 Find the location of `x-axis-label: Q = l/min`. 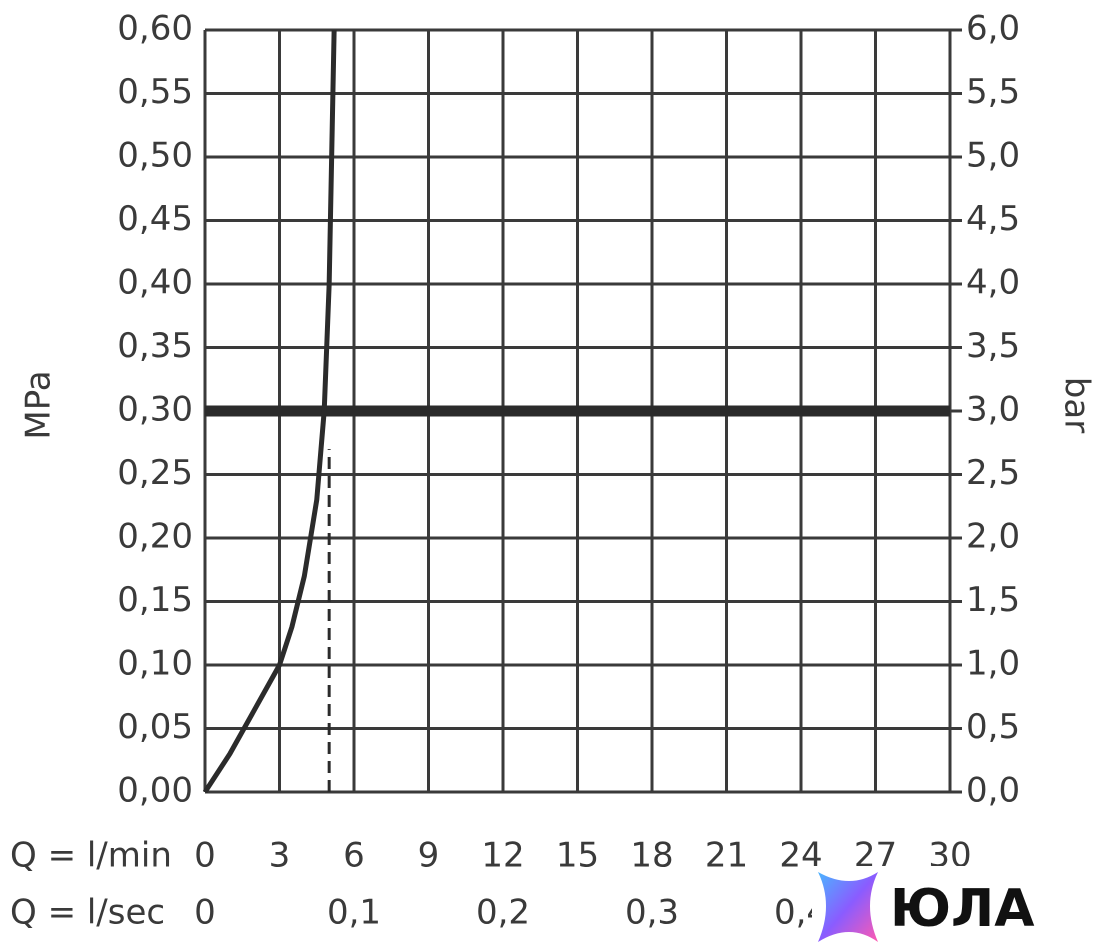

x-axis-label: Q = l/min is located at coordinates (91, 856).